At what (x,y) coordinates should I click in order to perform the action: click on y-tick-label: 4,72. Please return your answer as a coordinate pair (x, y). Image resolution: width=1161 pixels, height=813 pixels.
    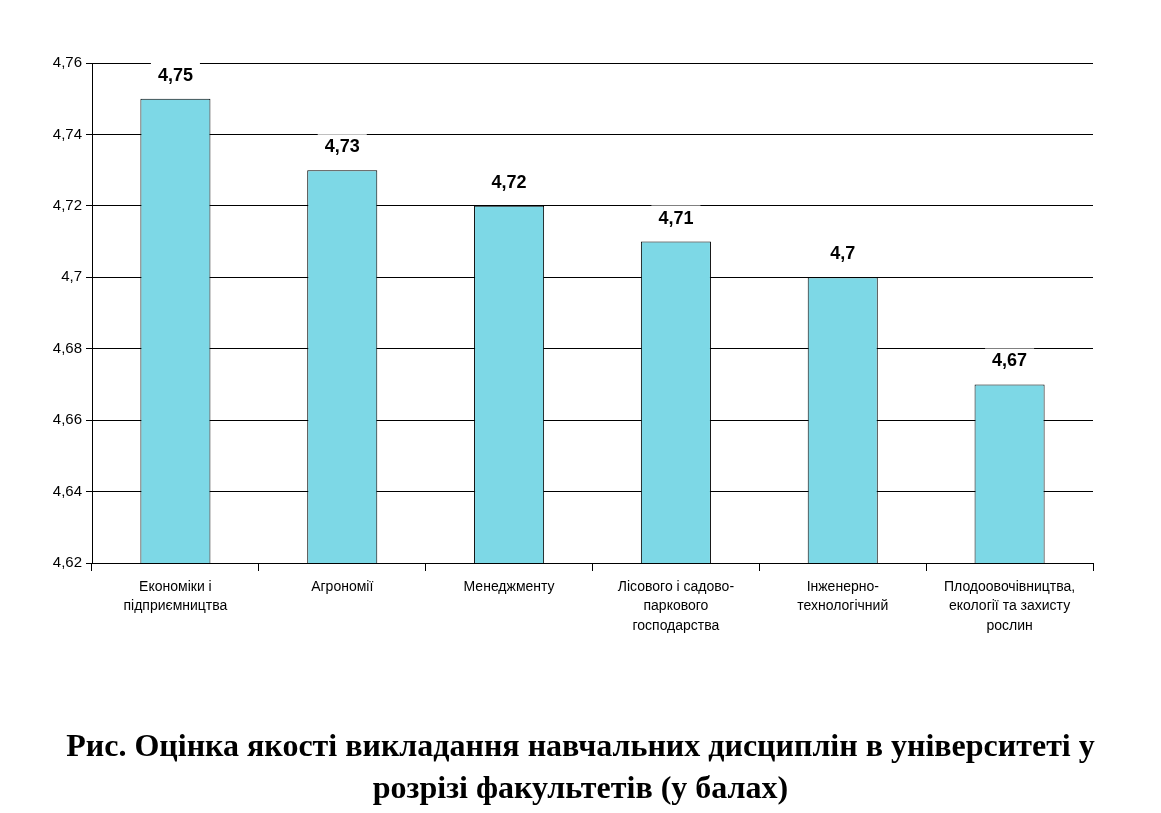
    Looking at the image, I should click on (67, 204).